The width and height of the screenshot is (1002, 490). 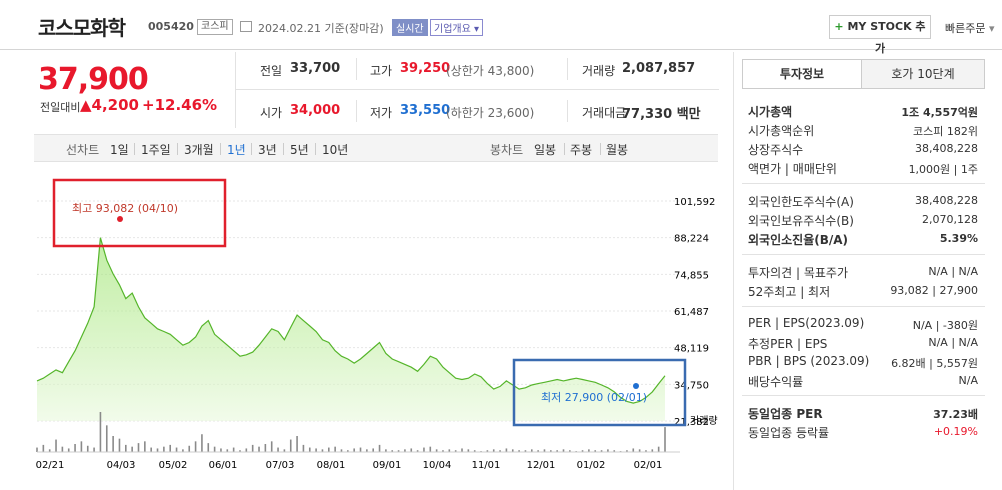 I want to click on candle-weekly: 주봉, so click(x=581, y=150).